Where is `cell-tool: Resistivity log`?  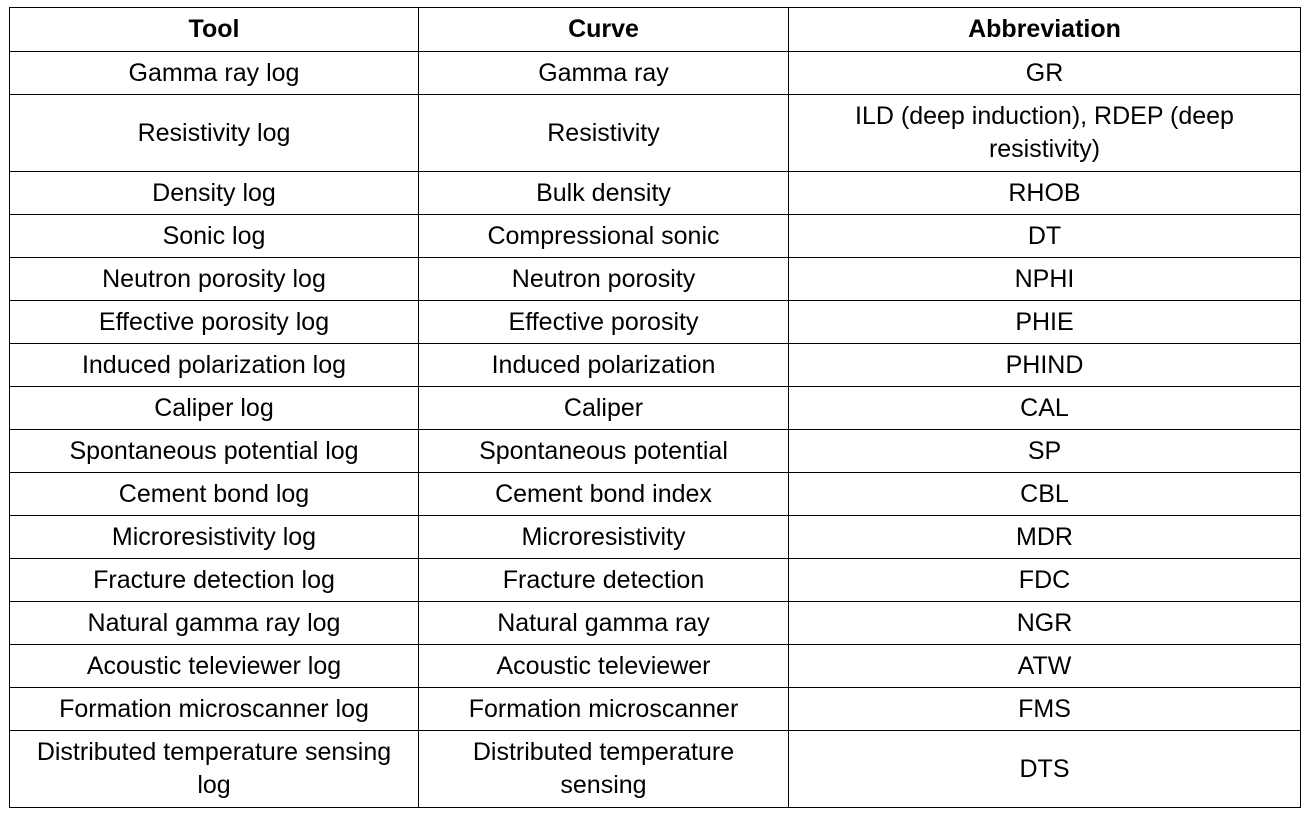 cell-tool: Resistivity log is located at coordinates (214, 133).